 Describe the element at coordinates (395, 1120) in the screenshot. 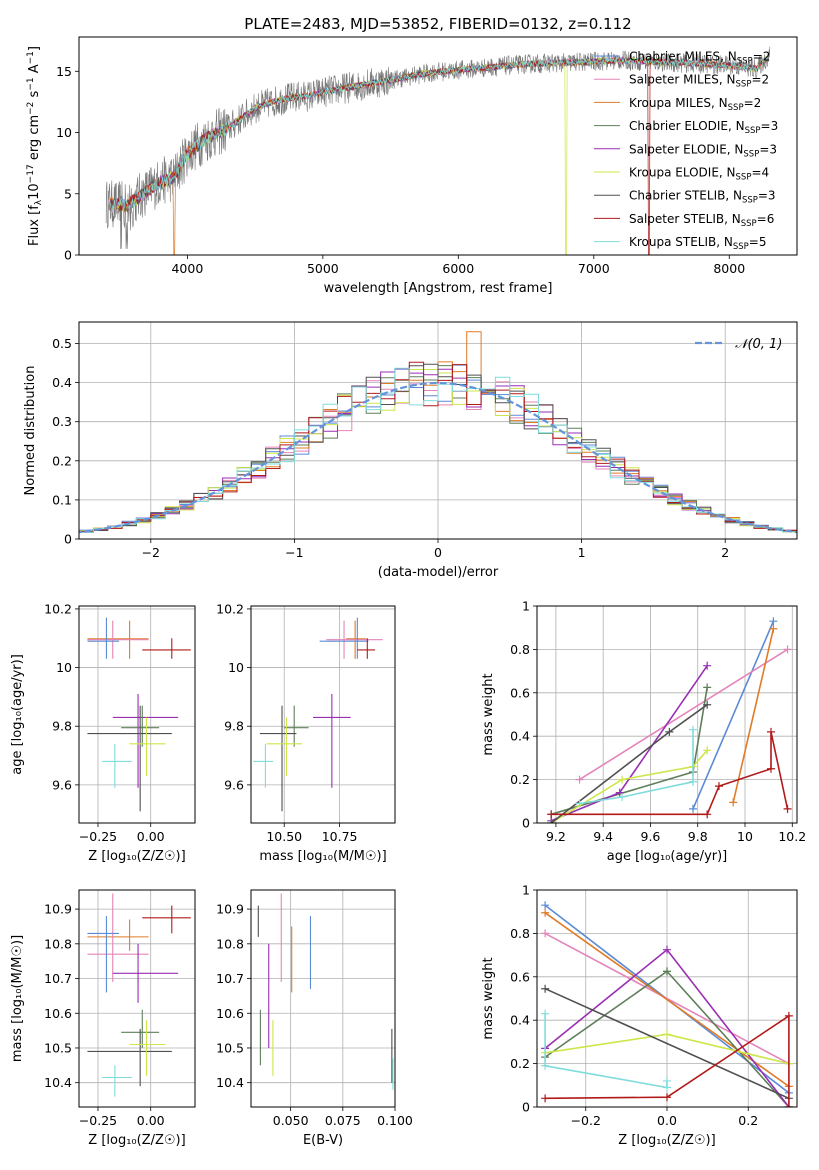

I see `x-tick-label: 0.100` at that location.